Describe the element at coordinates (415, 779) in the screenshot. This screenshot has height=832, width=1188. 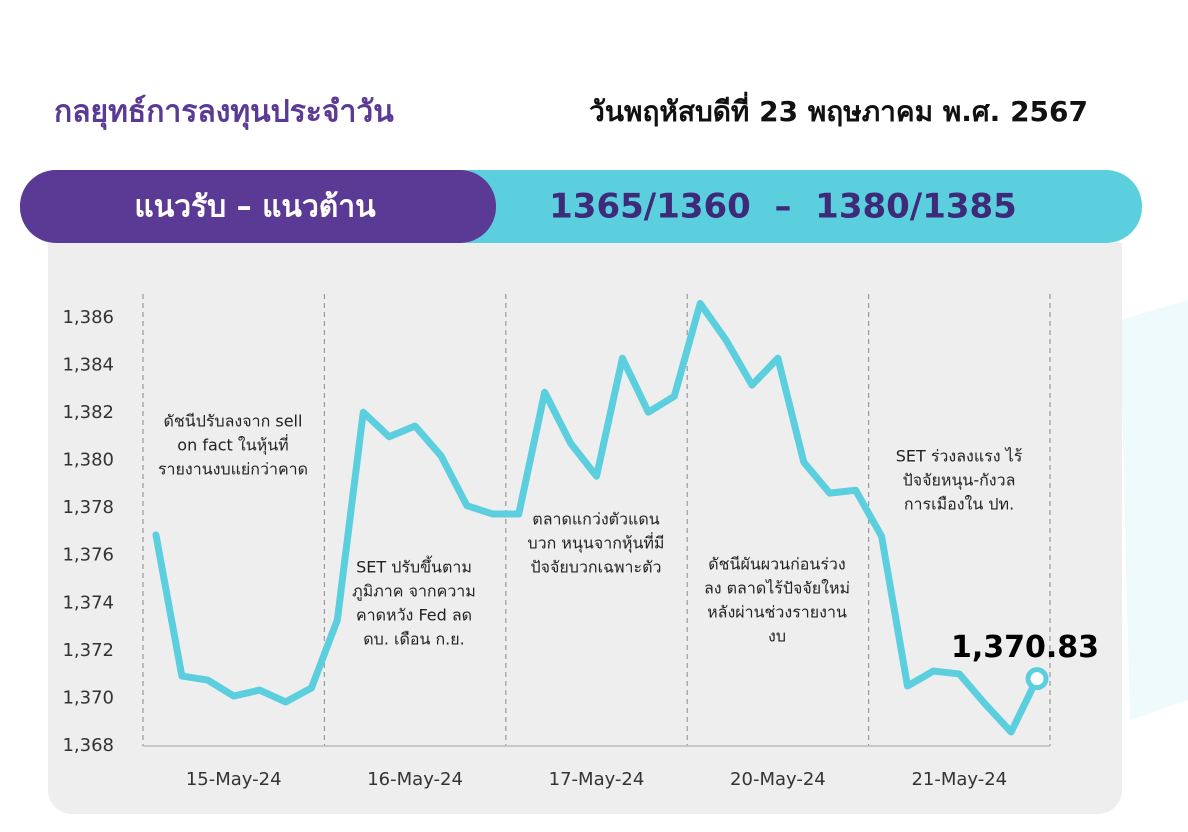
I see `x-tick-label: 16-May-24` at that location.